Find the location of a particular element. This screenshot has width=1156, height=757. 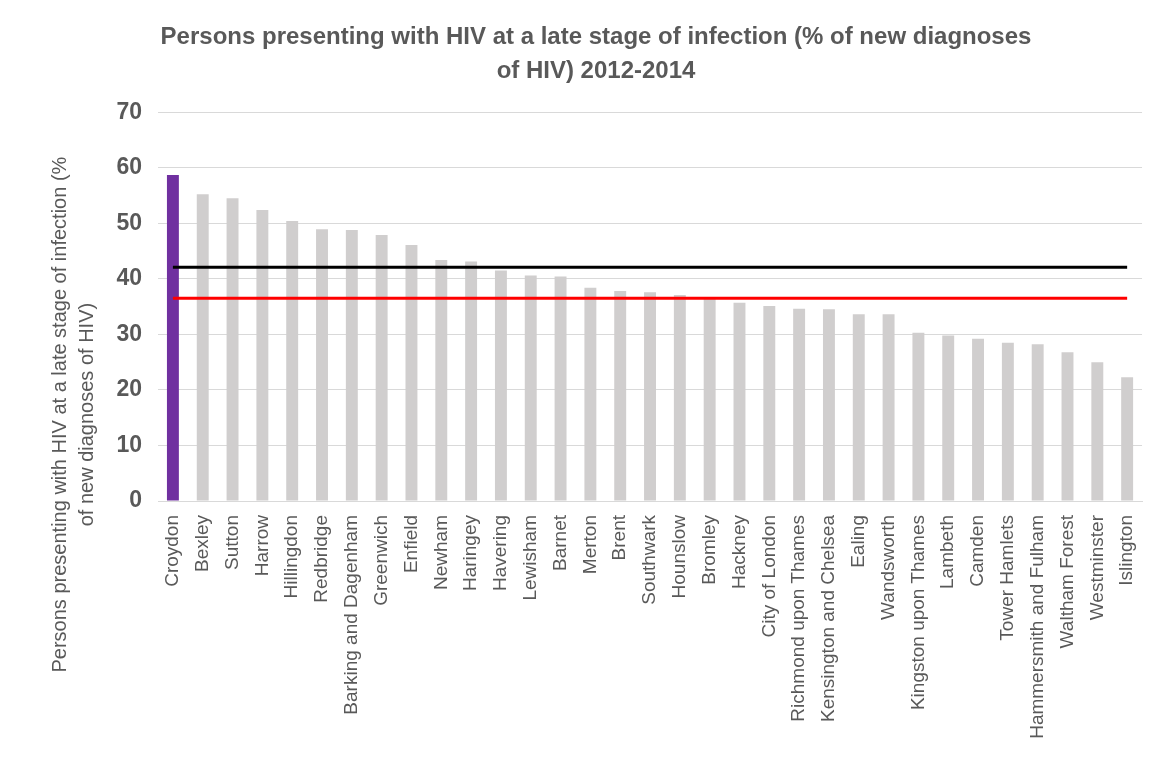

x-tick-label: City of London is located at coordinates (768, 576).